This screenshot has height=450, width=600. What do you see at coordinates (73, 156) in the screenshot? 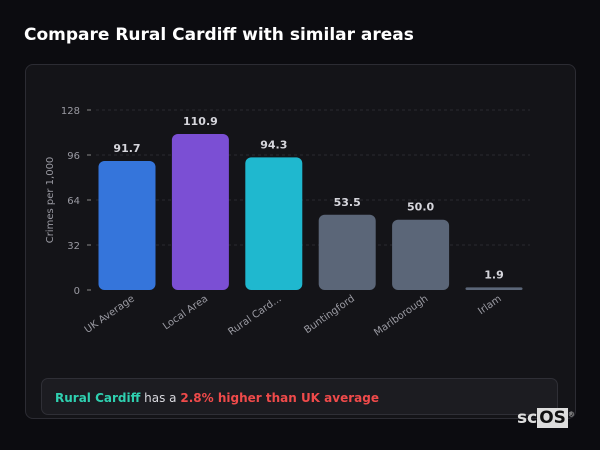
I see `y-tick-label: 96` at bounding box center [73, 156].